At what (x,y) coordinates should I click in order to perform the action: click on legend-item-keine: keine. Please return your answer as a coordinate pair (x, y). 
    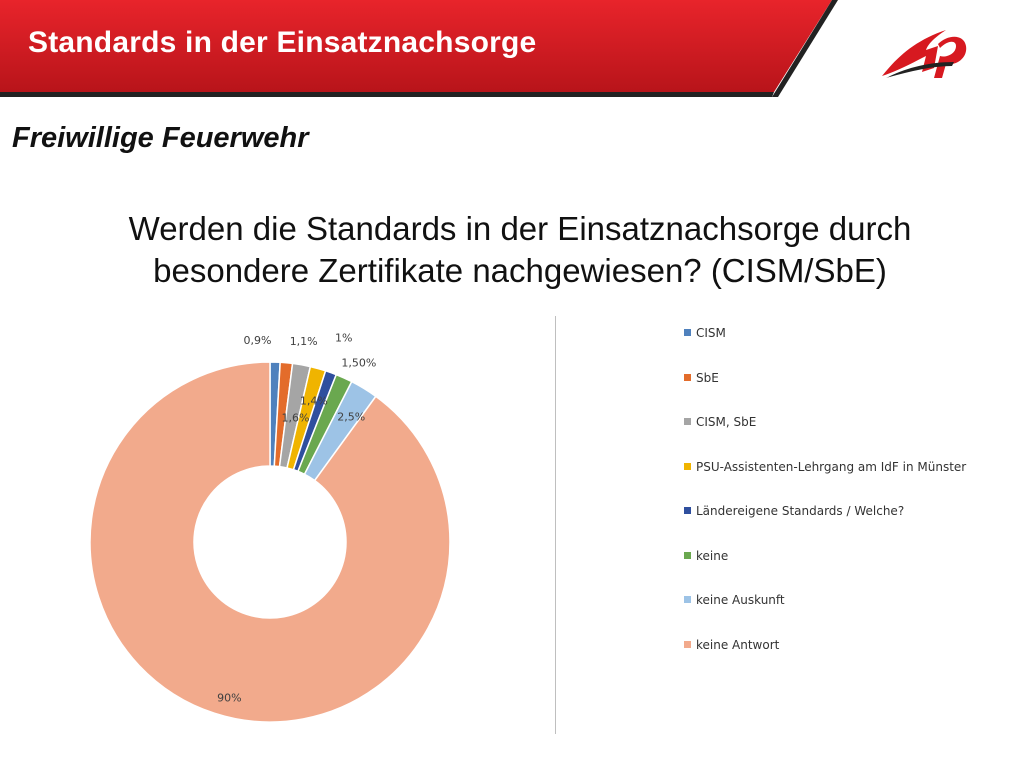
    Looking at the image, I should click on (849, 567).